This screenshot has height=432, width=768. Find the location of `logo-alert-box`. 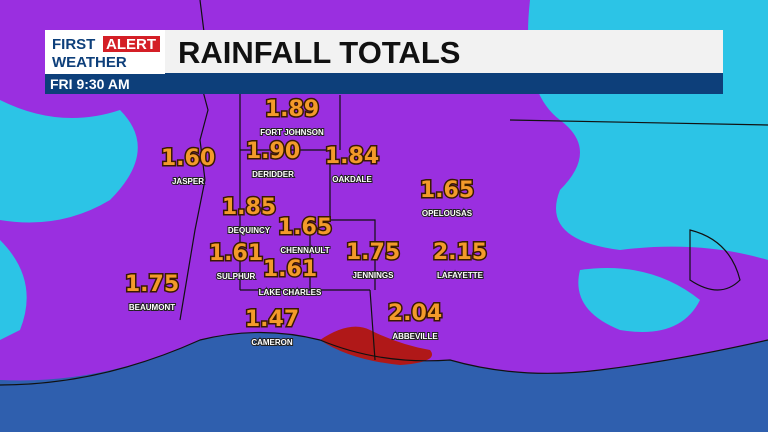

logo-alert-box is located at coordinates (131, 44).